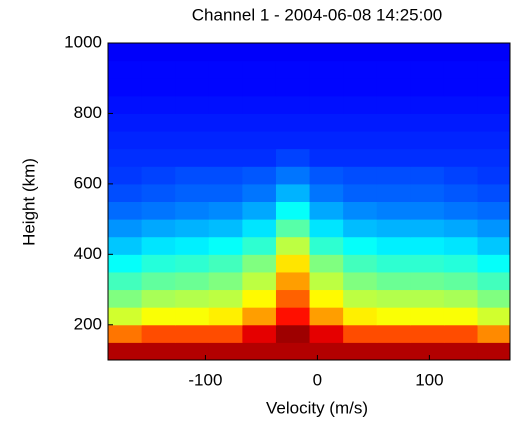  Describe the element at coordinates (317, 379) in the screenshot. I see `x-tick-label: 0` at that location.